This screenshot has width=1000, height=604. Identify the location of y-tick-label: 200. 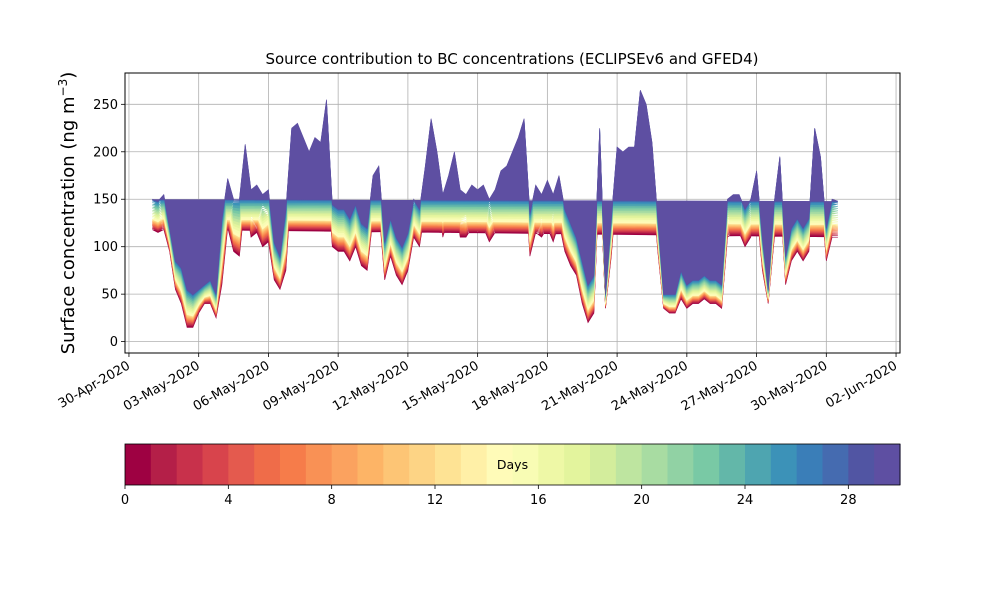
(105, 152).